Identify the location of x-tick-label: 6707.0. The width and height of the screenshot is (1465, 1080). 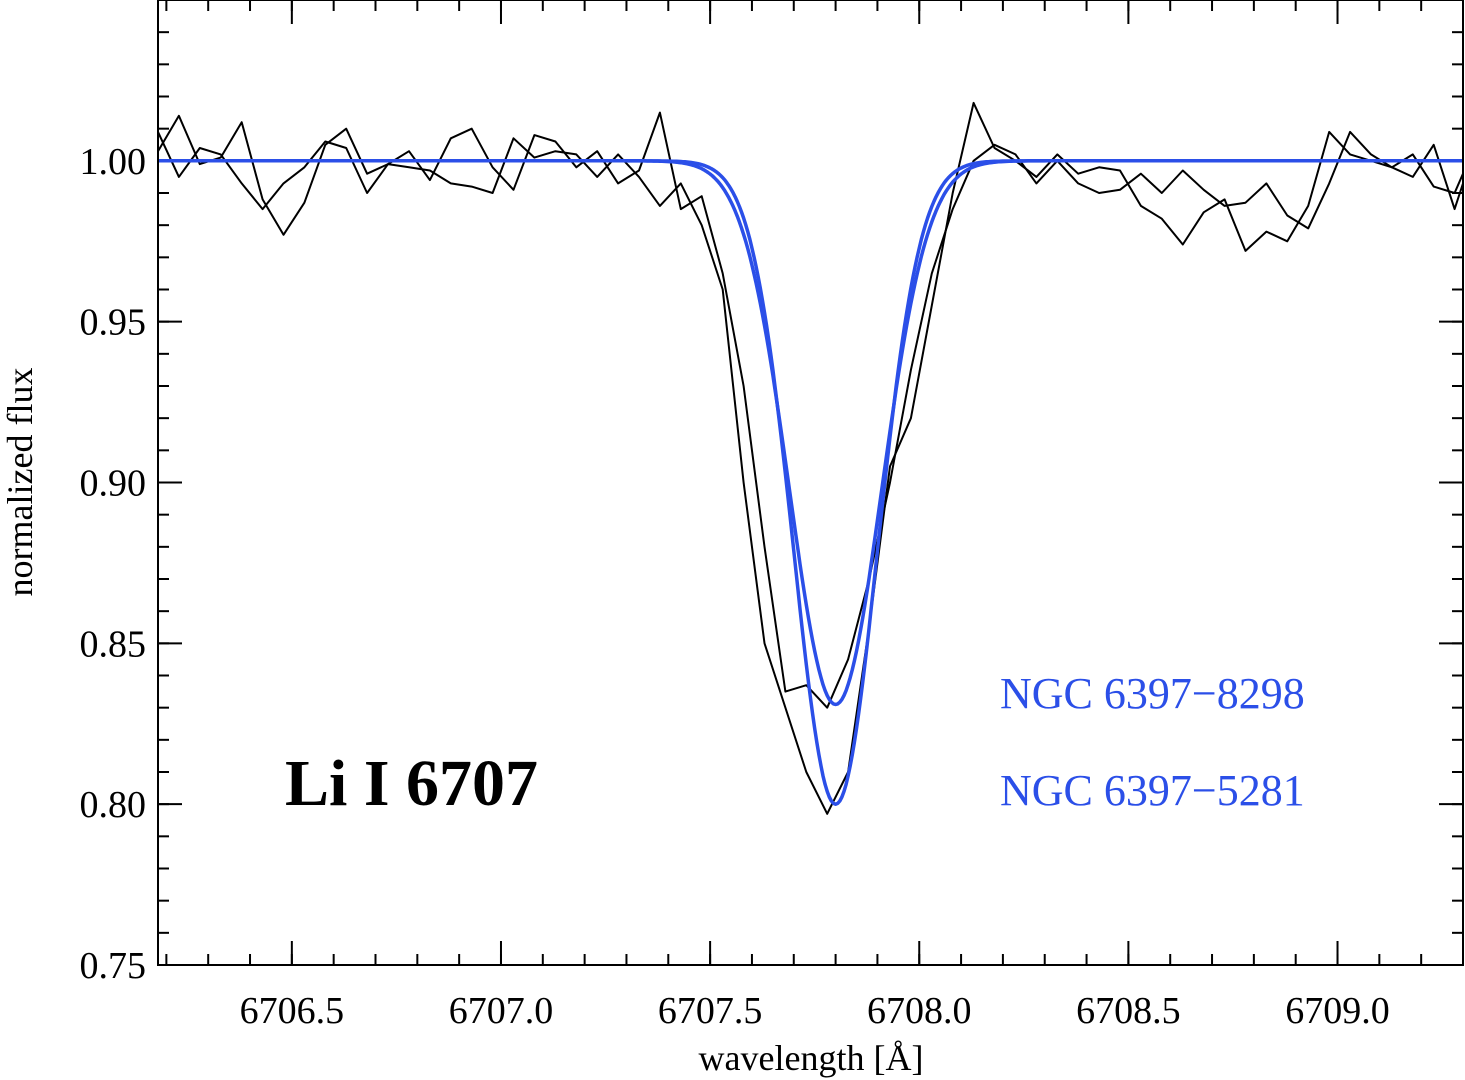
(501, 1011).